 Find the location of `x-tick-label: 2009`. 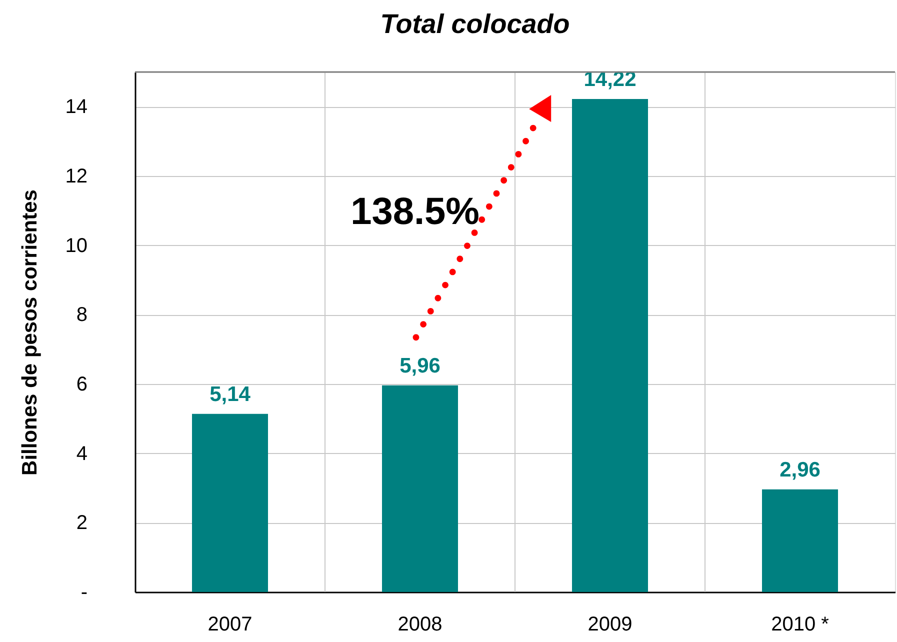

x-tick-label: 2009 is located at coordinates (610, 625).